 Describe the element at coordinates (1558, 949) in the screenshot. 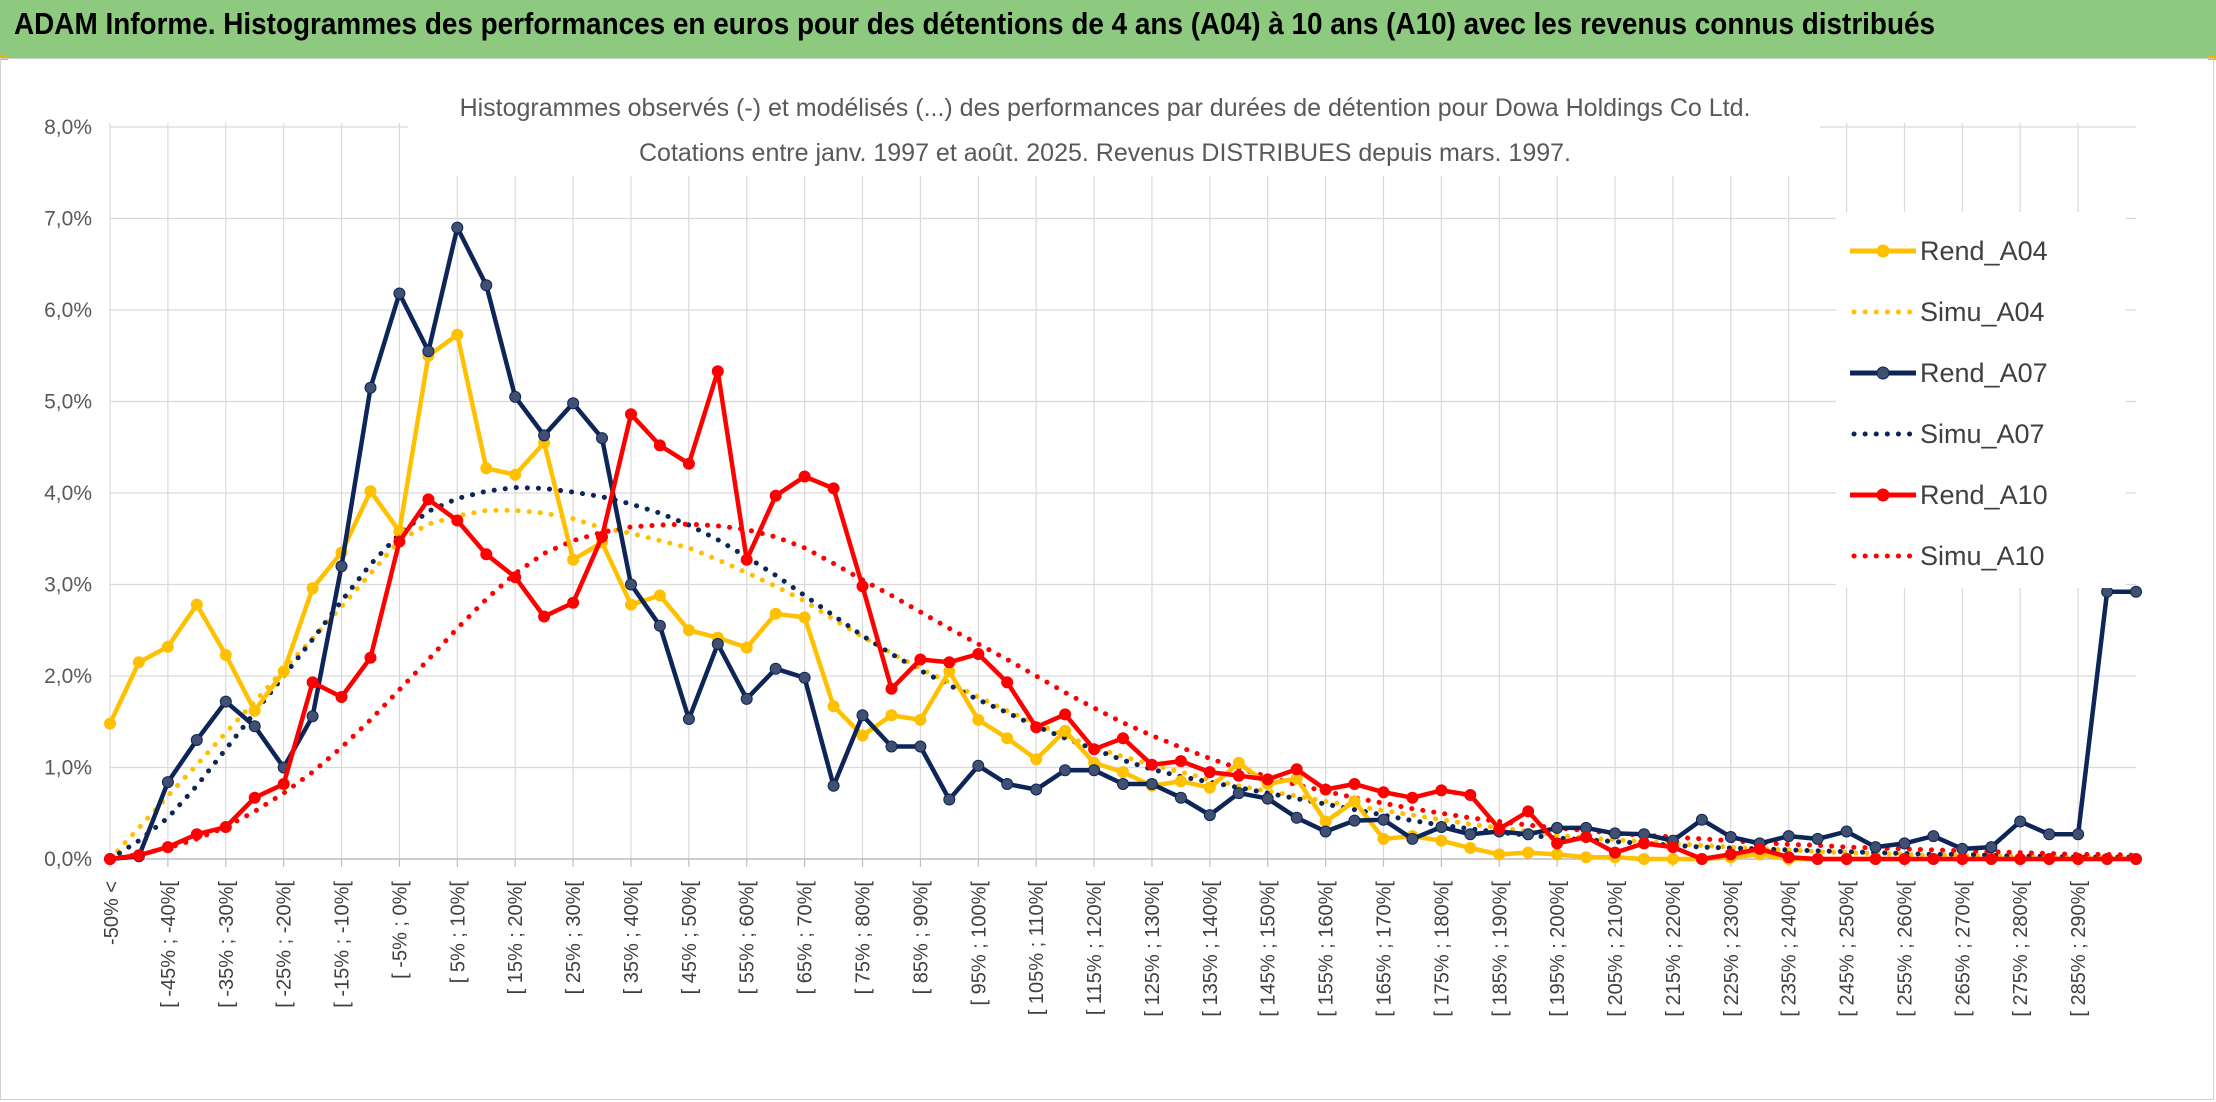

I see `x-tick-label: [ 195% ; 200%[` at that location.